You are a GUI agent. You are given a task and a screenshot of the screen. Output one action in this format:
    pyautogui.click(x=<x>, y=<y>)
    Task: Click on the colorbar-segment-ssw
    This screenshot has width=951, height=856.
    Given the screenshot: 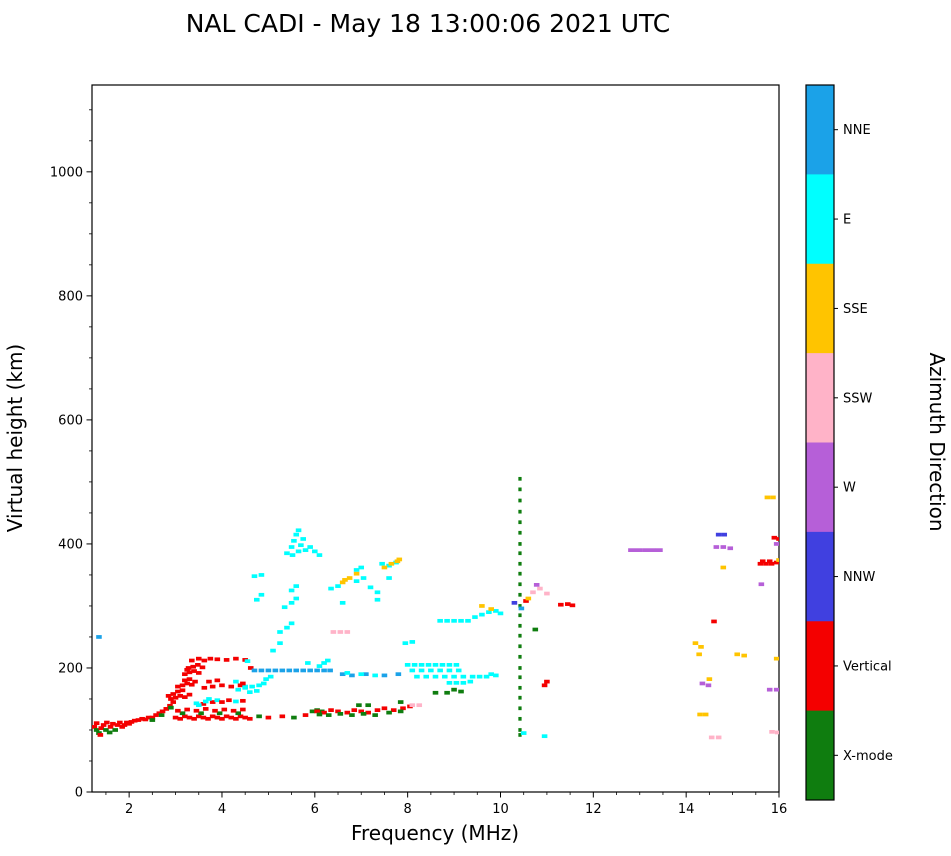 What is the action you would take?
    pyautogui.click(x=820, y=398)
    